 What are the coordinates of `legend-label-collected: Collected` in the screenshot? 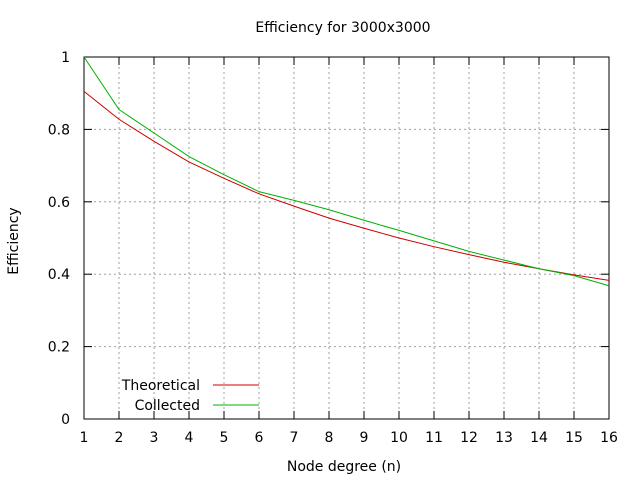 It's located at (167, 406).